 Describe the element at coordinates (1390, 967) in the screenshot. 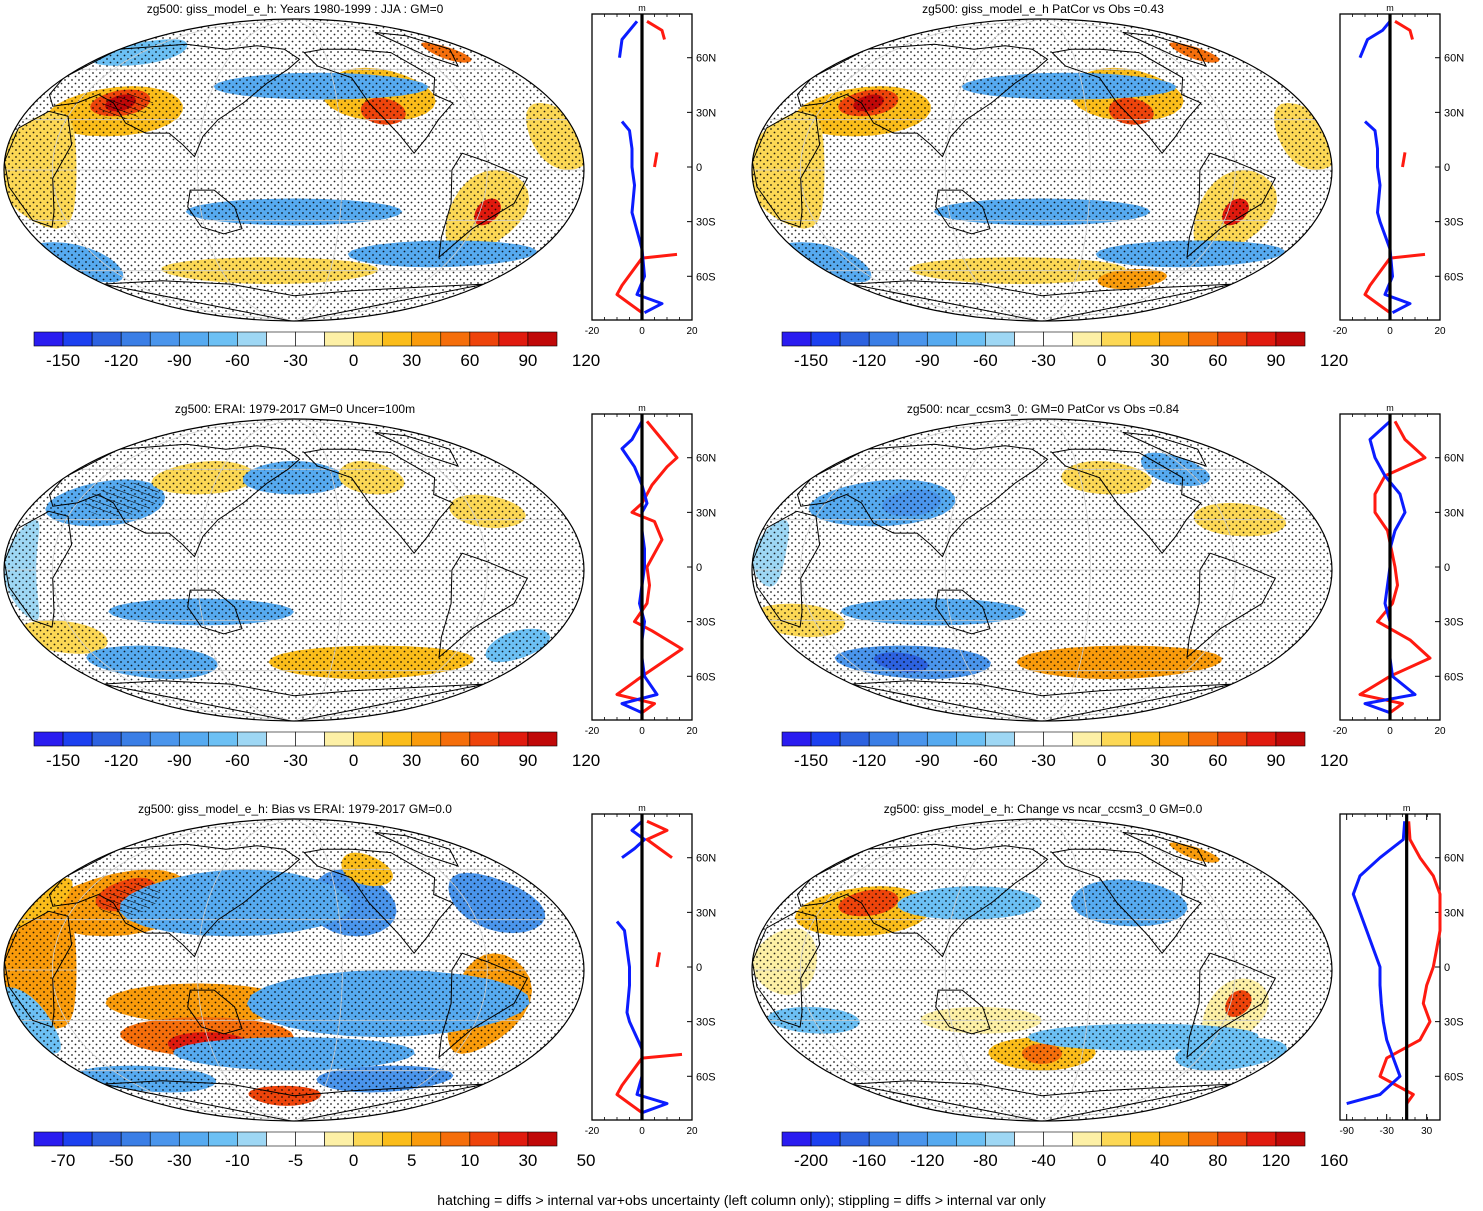

I see `zonal-frame` at that location.